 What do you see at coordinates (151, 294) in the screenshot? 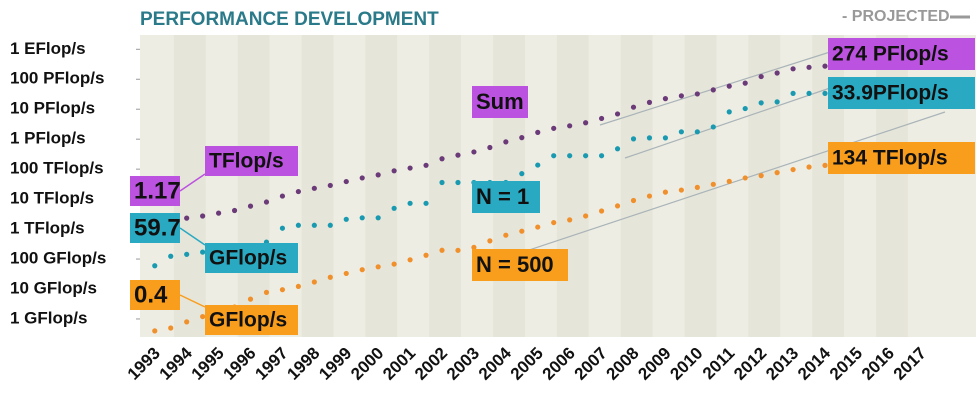
I see `start-value: 0.4` at bounding box center [151, 294].